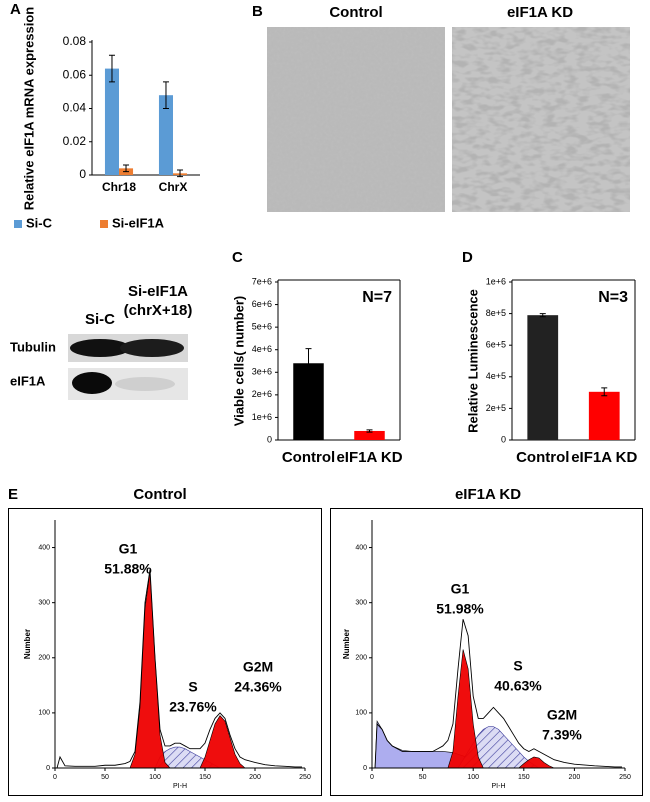 Image resolution: width=650 pixels, height=802 pixels. What do you see at coordinates (460, 609) in the screenshot?
I see `phase-percent: 51.98%` at bounding box center [460, 609].